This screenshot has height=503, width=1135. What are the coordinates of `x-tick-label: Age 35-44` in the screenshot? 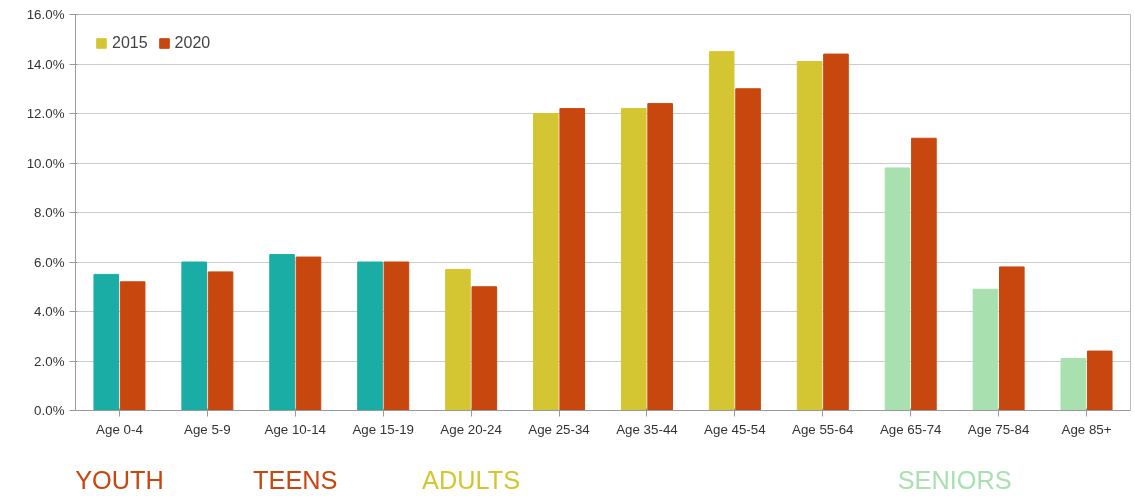 It's located at (647, 429).